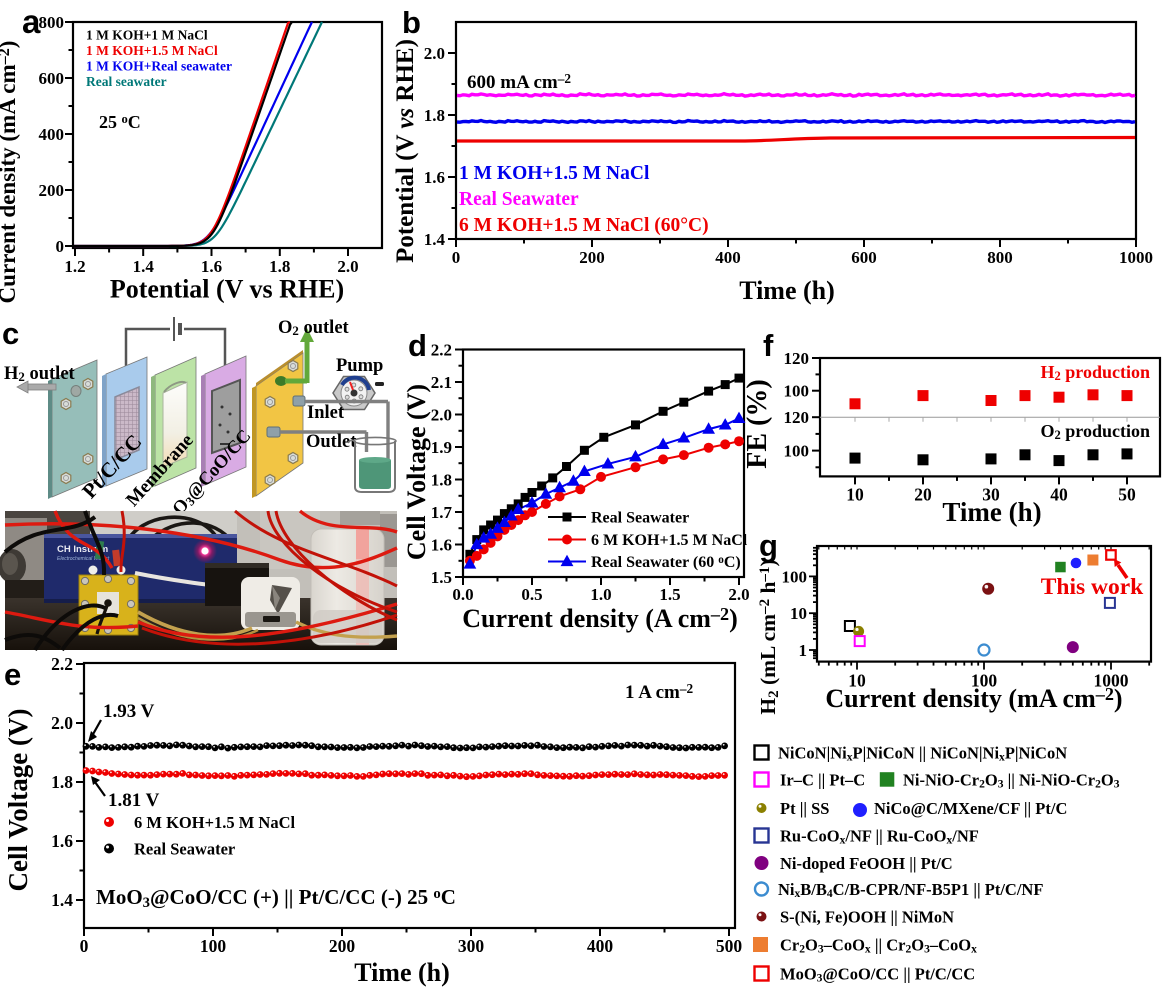 The width and height of the screenshot is (1162, 989). Describe the element at coordinates (991, 494) in the screenshot. I see `svg-text: 30` at that location.